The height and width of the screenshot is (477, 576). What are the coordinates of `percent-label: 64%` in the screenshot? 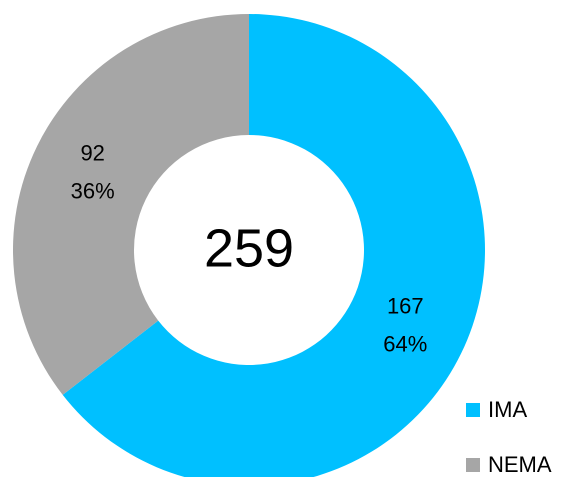 It's located at (405, 343).